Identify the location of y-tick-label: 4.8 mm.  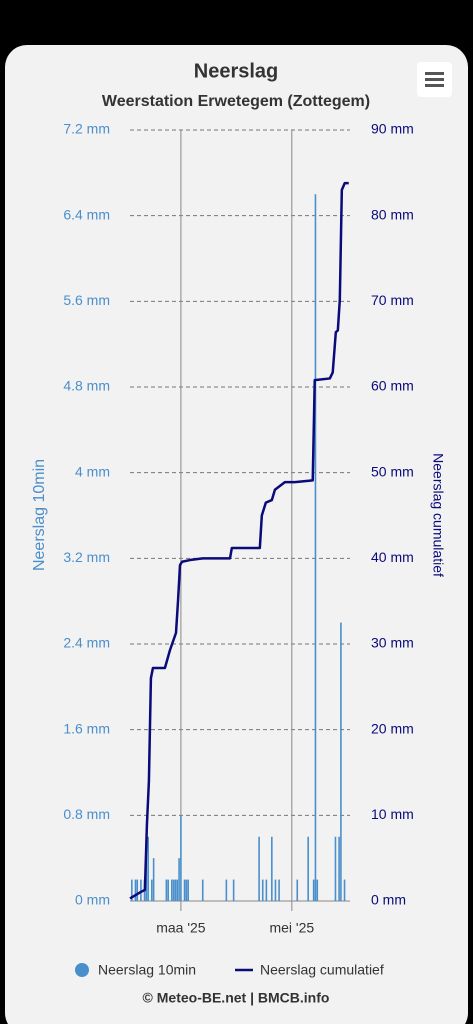
(86, 386).